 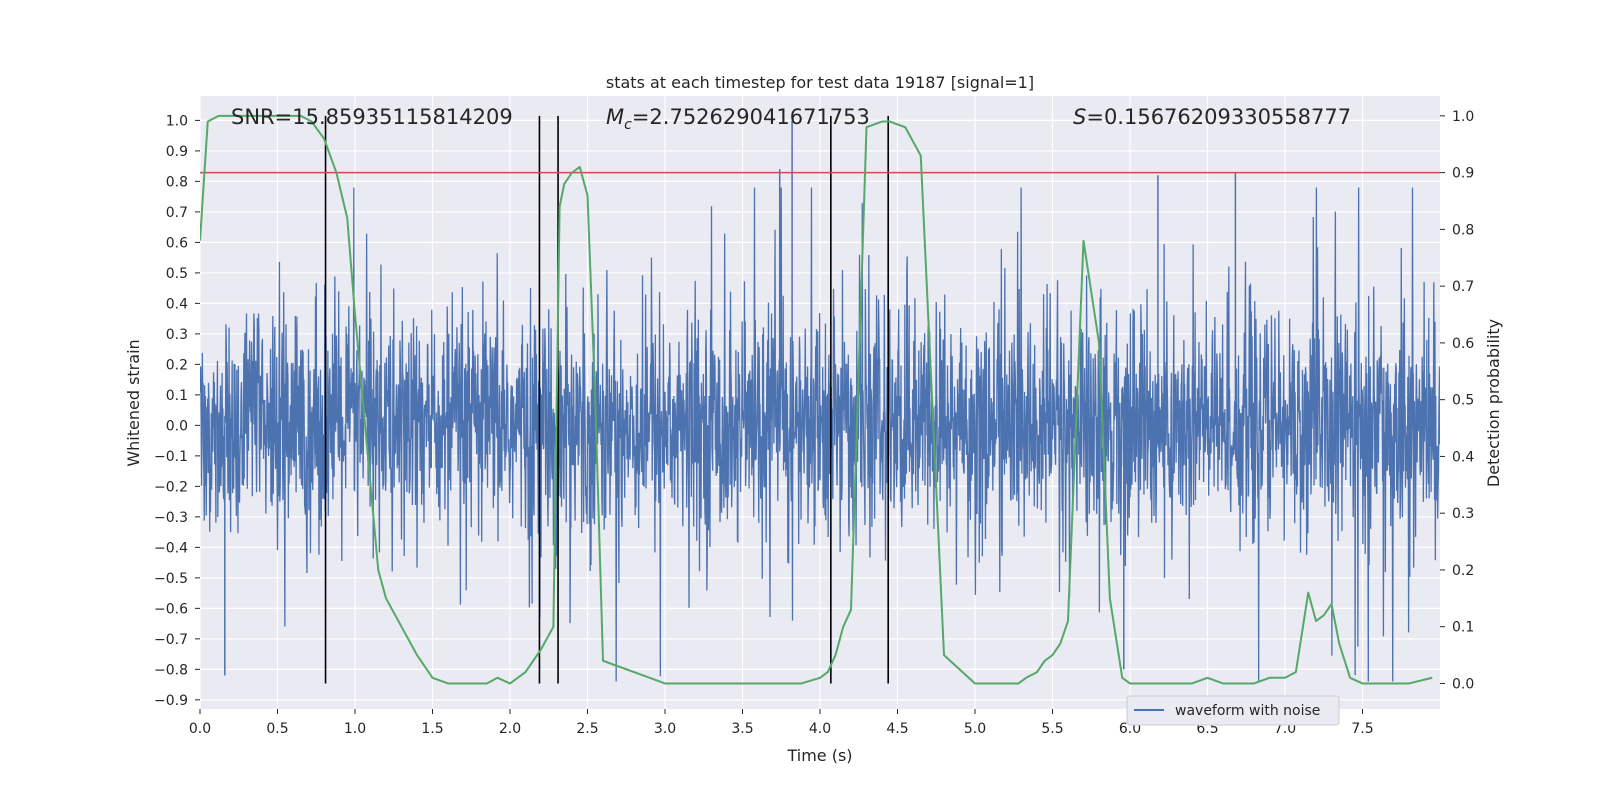 What do you see at coordinates (1463, 401) in the screenshot?
I see `y-right-tick-label: 0.5` at bounding box center [1463, 401].